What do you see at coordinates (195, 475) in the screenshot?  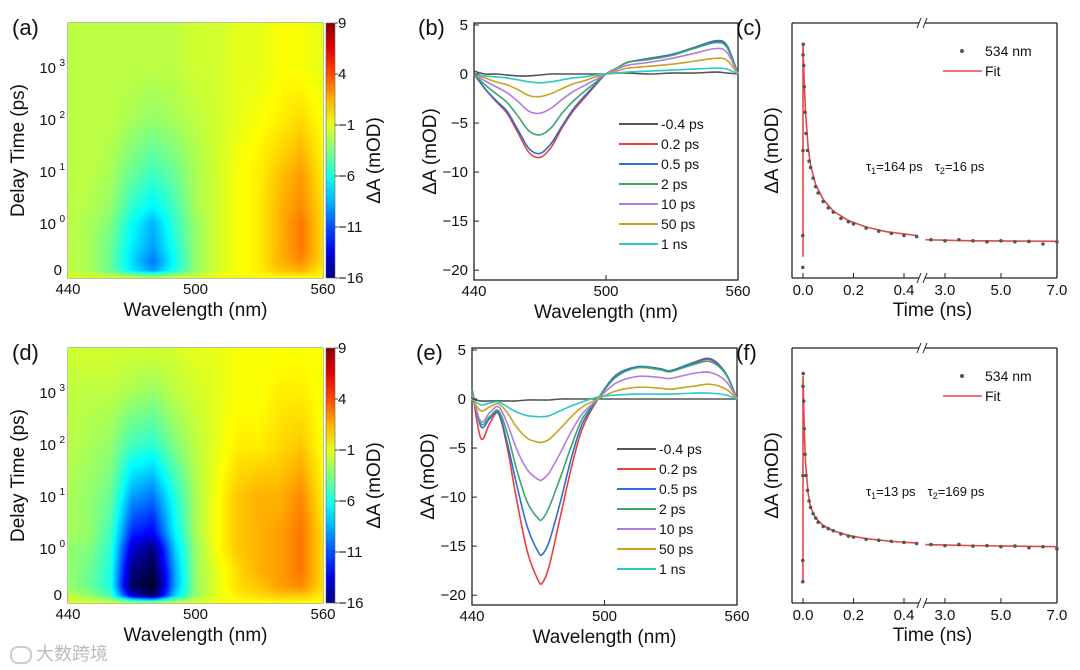 I see `heatmap-d` at bounding box center [195, 475].